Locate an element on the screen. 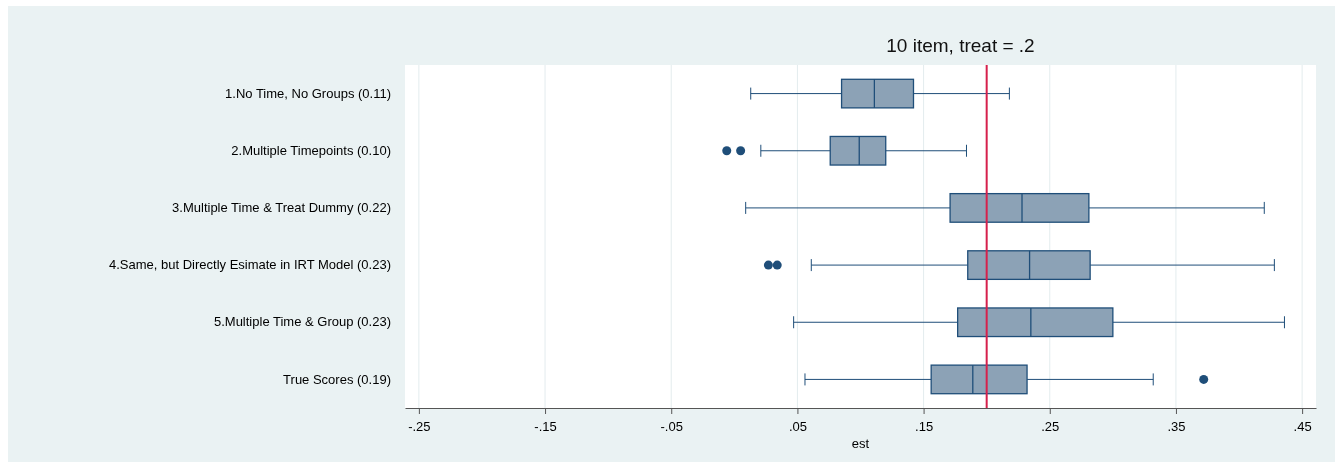 This screenshot has width=1343, height=468. x-tick-label: -.15 is located at coordinates (545, 427).